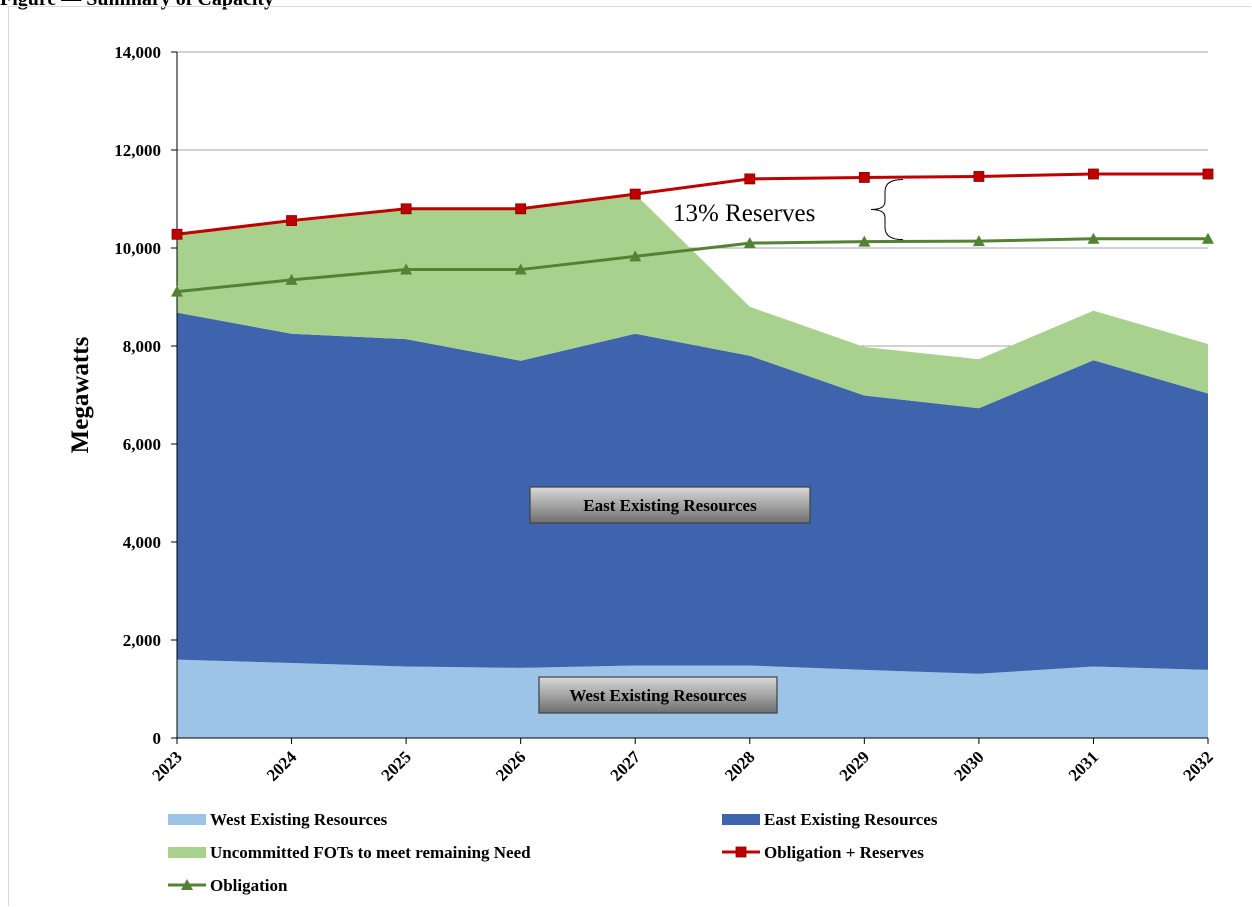 This screenshot has height=907, width=1252. Describe the element at coordinates (1083, 765) in the screenshot. I see `x-tick-label: 2031` at that location.